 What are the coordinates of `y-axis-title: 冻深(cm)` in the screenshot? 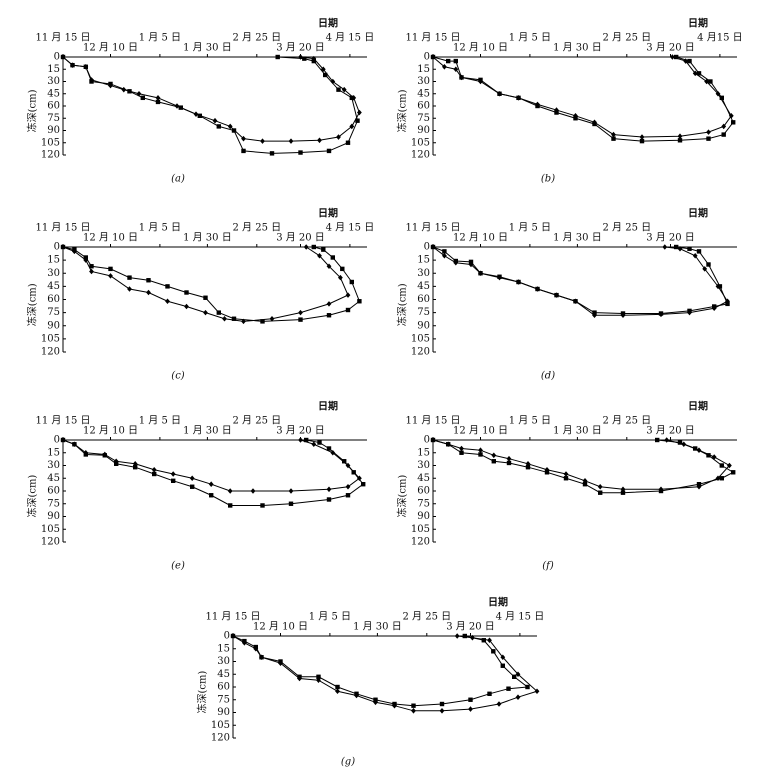 It's located at (402, 110).